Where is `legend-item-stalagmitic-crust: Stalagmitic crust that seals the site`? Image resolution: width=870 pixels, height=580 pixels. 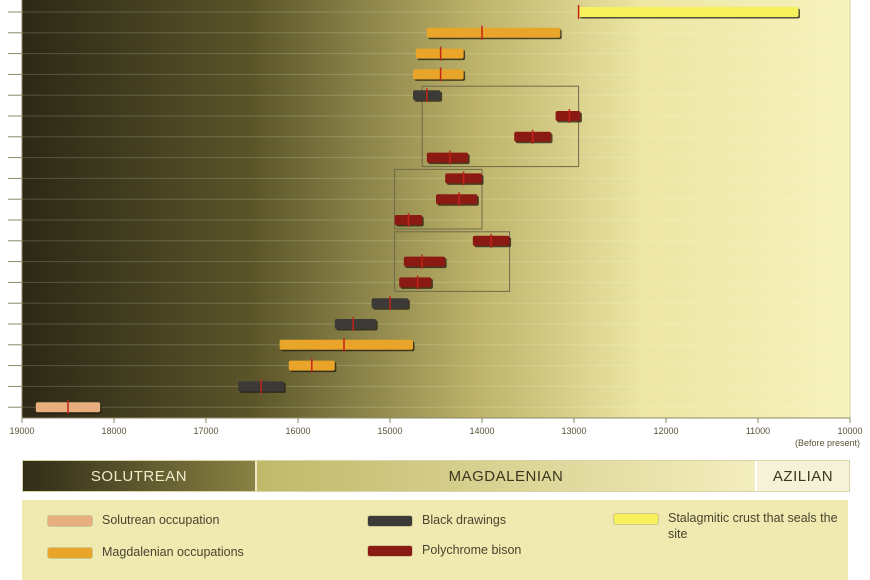
legend-item-stalagmitic-crust: Stalagmitic crust that seals the site is located at coordinates (726, 526).